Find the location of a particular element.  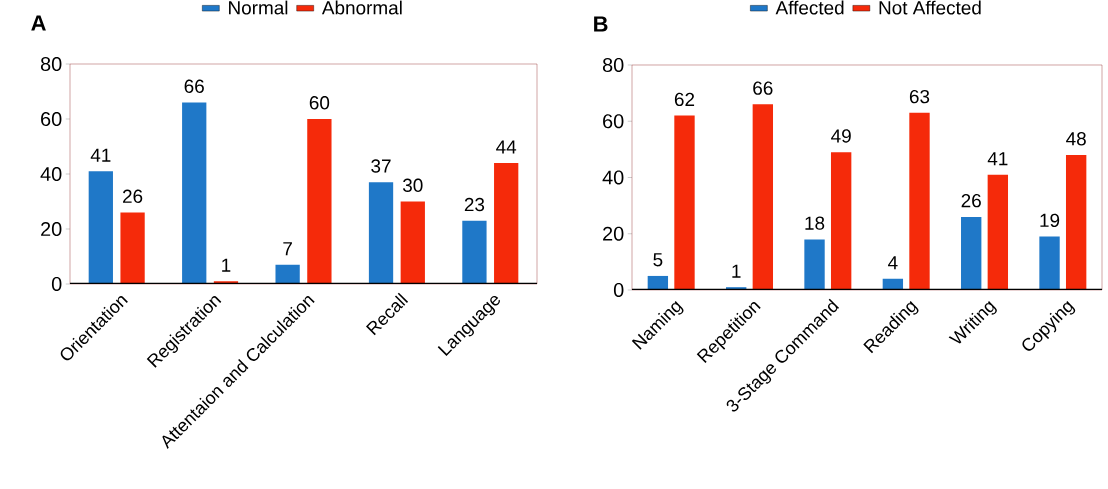

data-label: 30 is located at coordinates (412, 185).